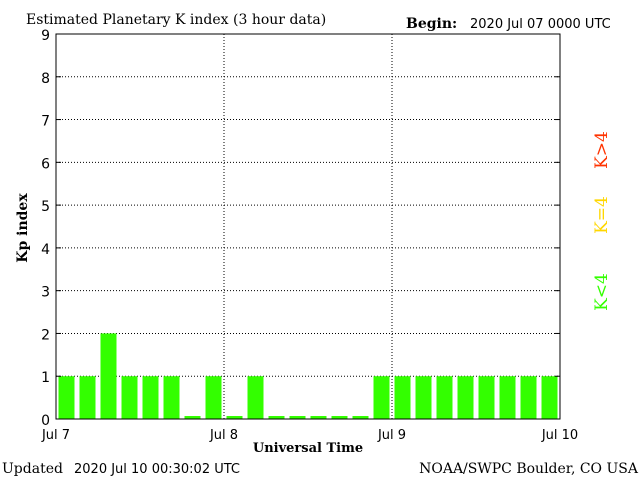 This screenshot has height=480, width=640. Describe the element at coordinates (431, 24) in the screenshot. I see `begin-label: Begin:` at that location.